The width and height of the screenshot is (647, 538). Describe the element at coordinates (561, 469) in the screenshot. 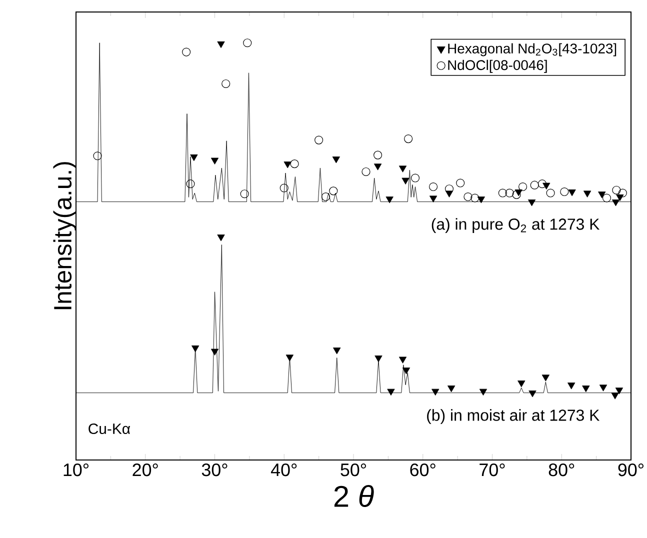

I see `x-tick-label: 80°` at that location.